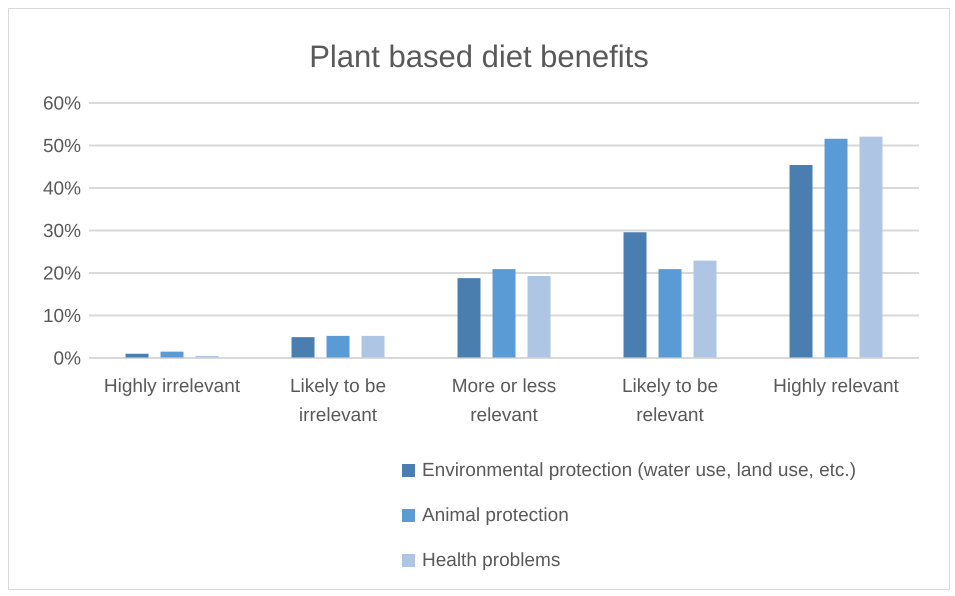  What do you see at coordinates (670, 401) in the screenshot?
I see `x-tick-label: Likely to be relevant` at bounding box center [670, 401].